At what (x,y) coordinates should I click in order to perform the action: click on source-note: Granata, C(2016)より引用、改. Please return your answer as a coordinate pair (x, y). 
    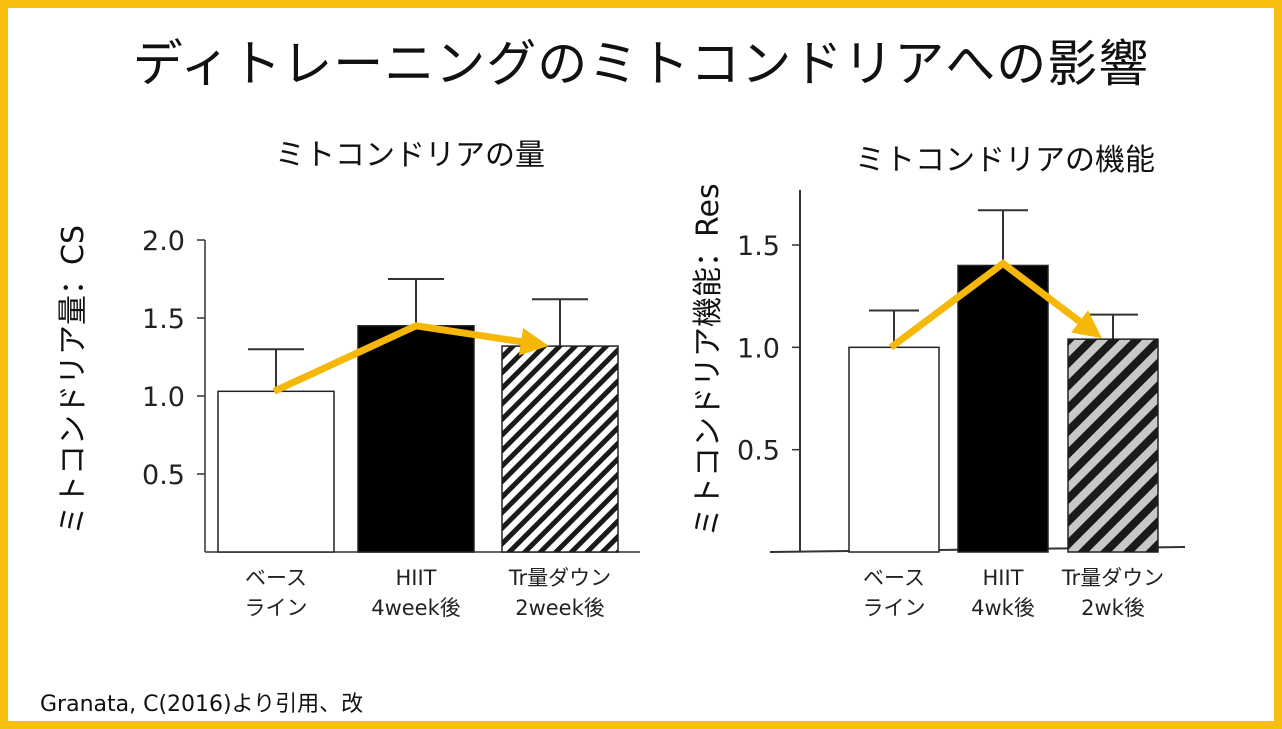
    Looking at the image, I should click on (202, 704).